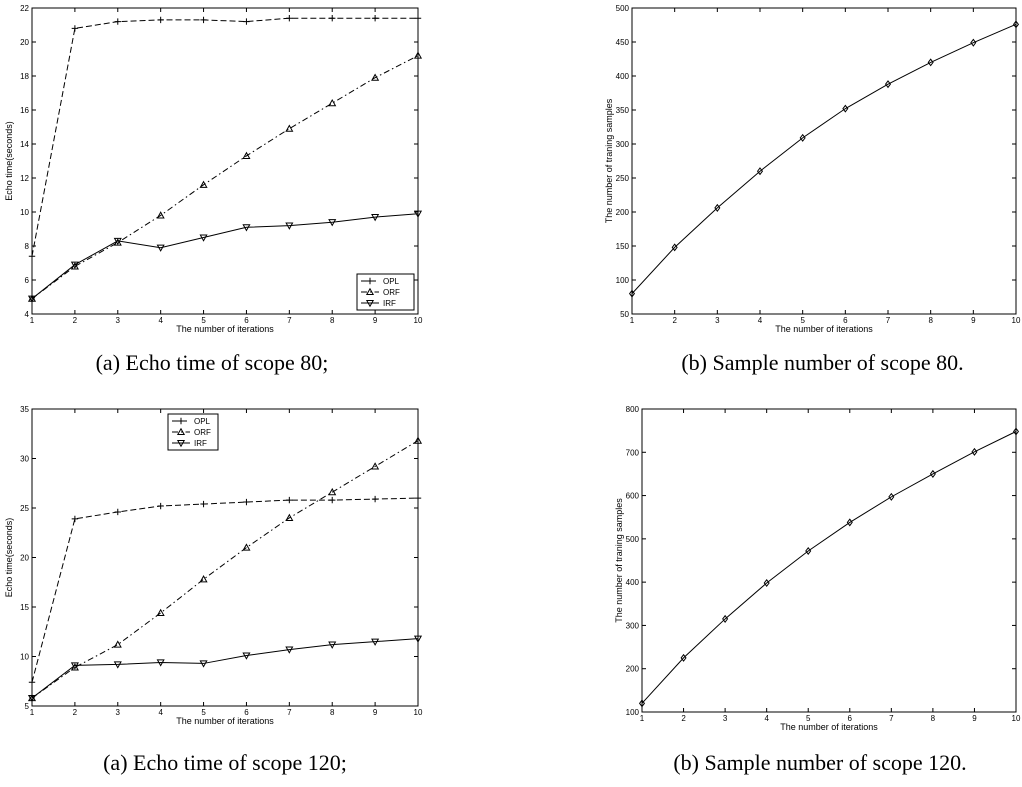  Describe the element at coordinates (24, 8) in the screenshot. I see `y-tick-label: 22` at that location.